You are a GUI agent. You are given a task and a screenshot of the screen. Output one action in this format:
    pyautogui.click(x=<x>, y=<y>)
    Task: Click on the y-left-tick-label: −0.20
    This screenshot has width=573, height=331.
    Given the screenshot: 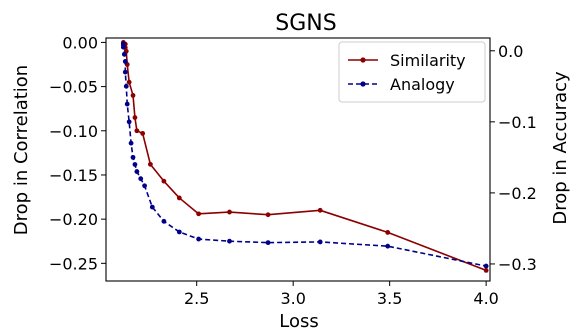 What is the action you would take?
    pyautogui.click(x=73, y=219)
    